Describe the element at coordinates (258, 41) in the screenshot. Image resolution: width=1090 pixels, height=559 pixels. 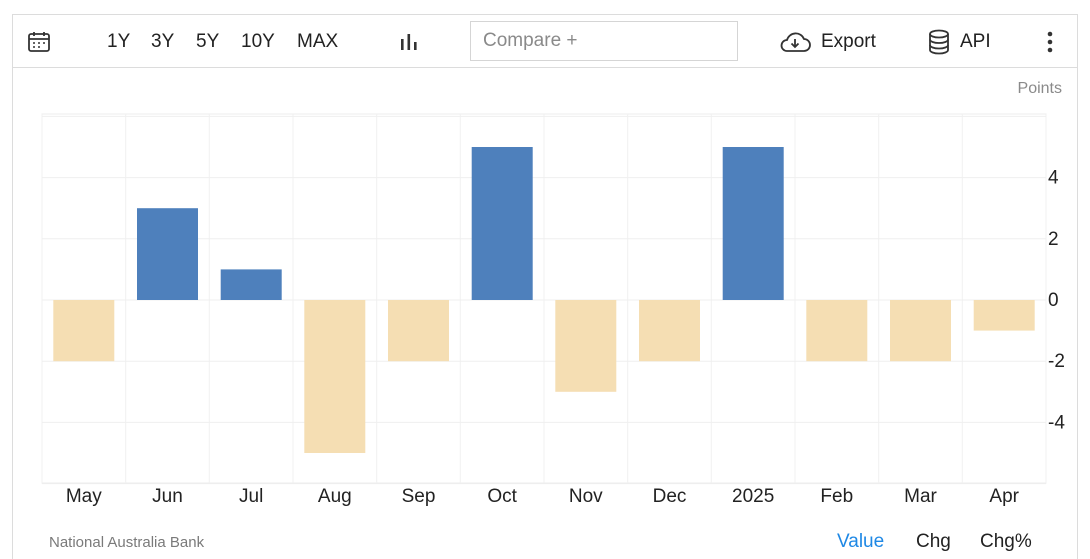
I see `range-10y-button: 10Y` at that location.